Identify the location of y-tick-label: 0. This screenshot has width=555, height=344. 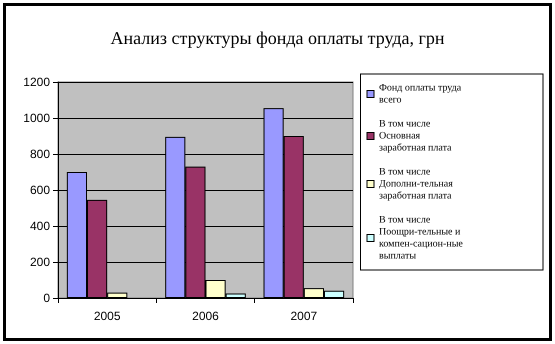
(46, 298).